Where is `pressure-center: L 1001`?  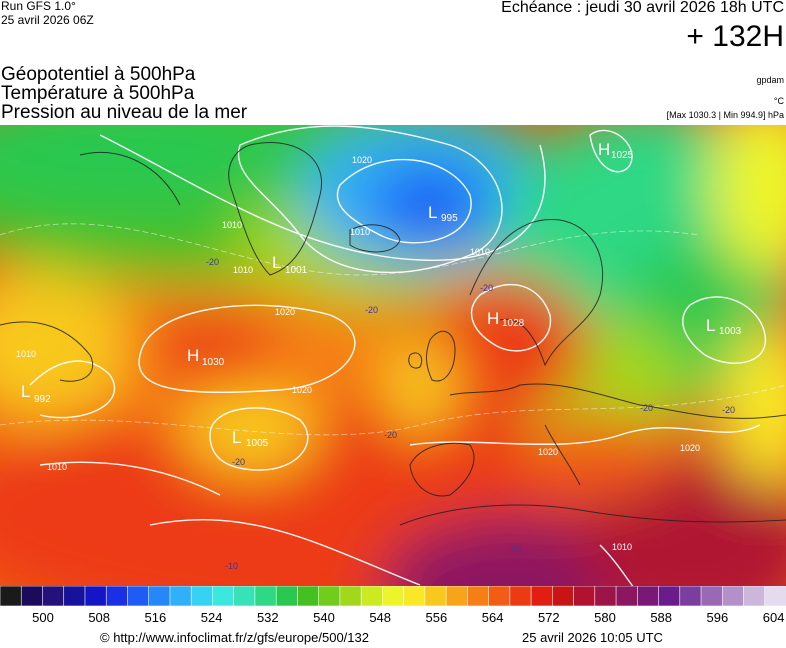 pressure-center: L 1001 is located at coordinates (290, 264).